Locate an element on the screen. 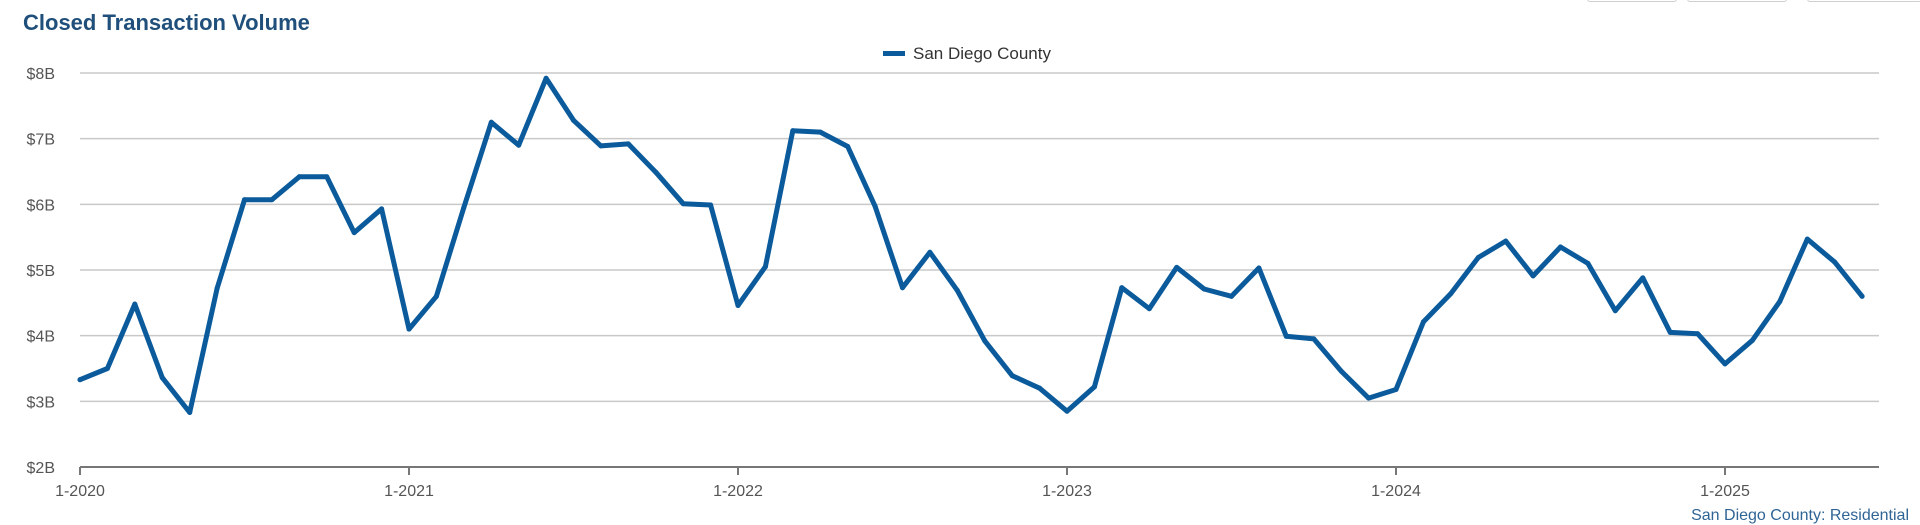 This screenshot has width=1920, height=525. y-tick-label: $2B is located at coordinates (41, 468).